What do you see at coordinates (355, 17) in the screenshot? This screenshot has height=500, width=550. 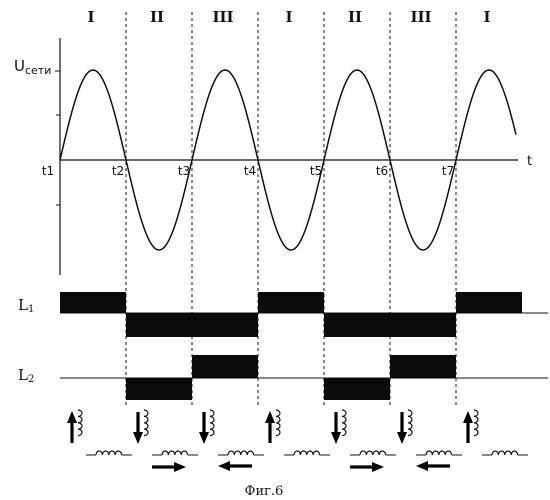 I see `phase-label-5: II` at bounding box center [355, 17].